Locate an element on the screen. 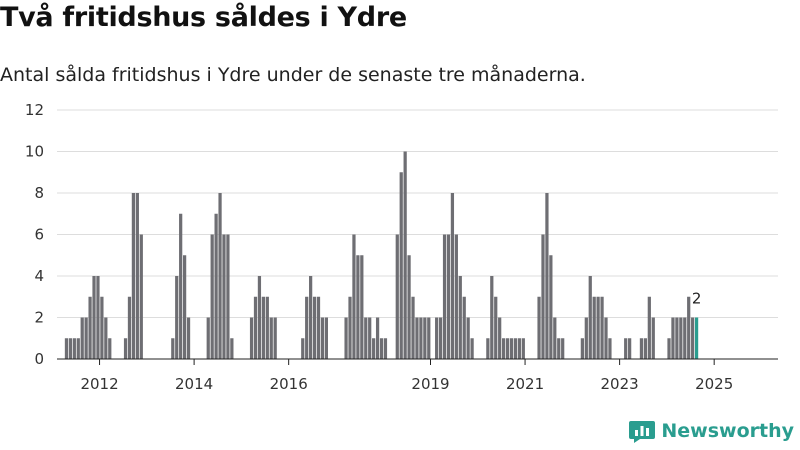  latest-value-label: 2 is located at coordinates (697, 299).